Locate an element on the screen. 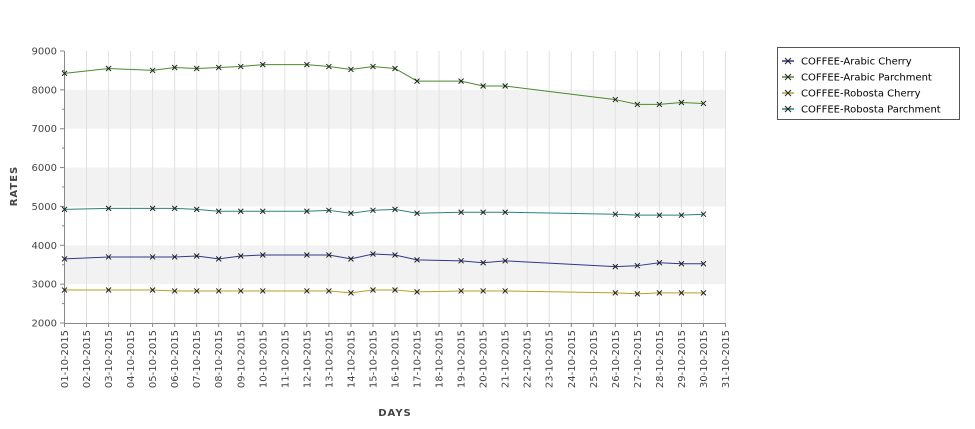  legend-label: COFFEE-Arabic Parchment is located at coordinates (866, 78).